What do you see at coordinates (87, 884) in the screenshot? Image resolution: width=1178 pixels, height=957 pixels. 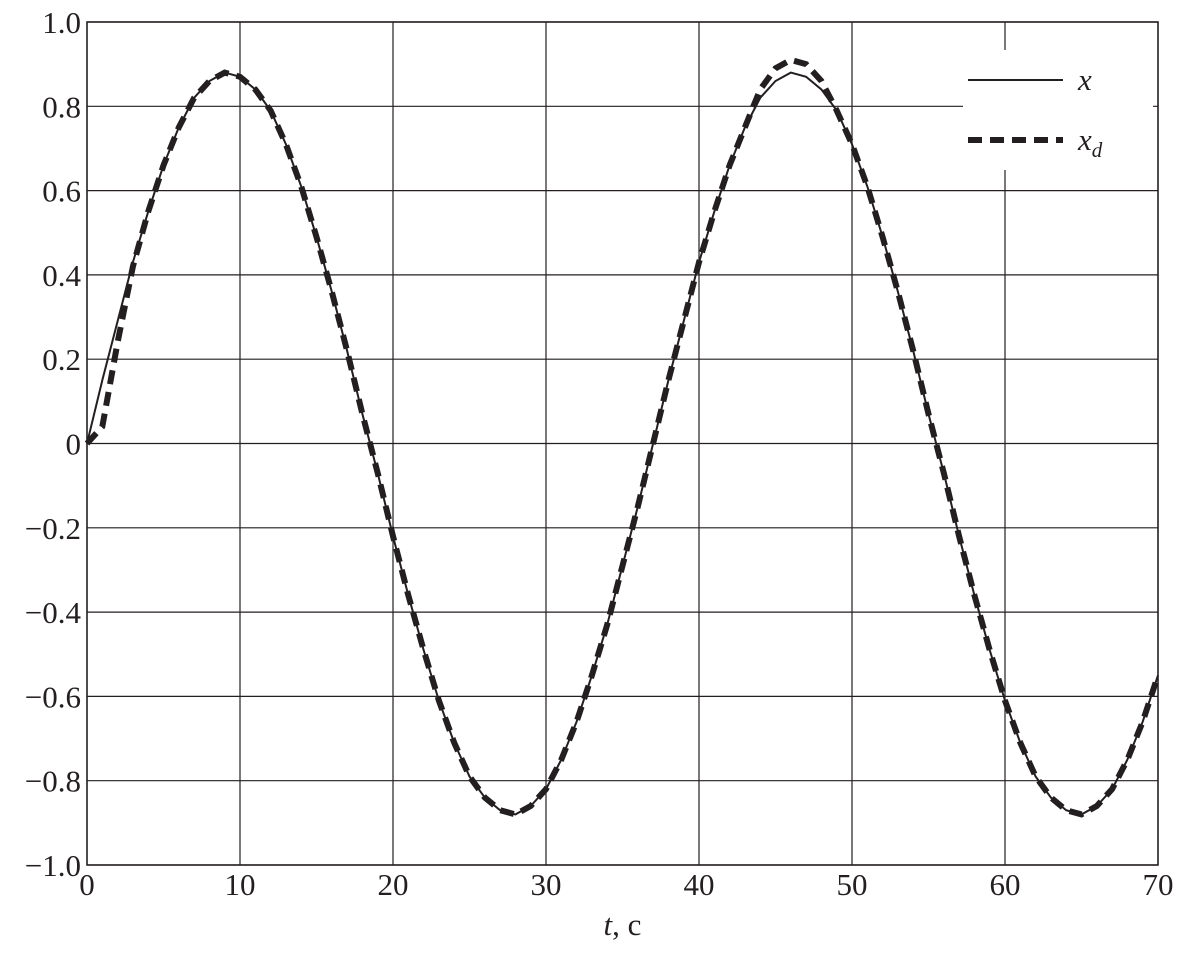 I see `x-tick-label: 0` at bounding box center [87, 884].